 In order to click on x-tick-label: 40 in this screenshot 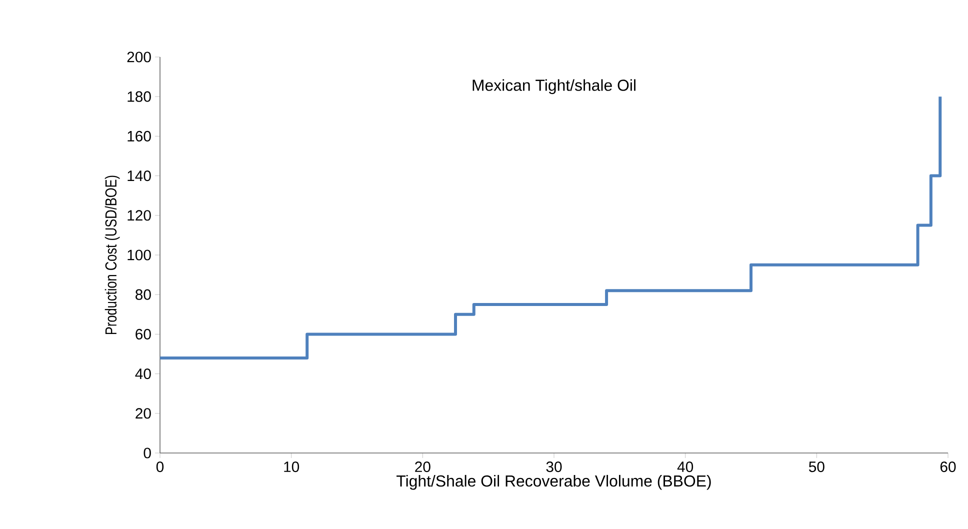, I will do `click(685, 466)`.